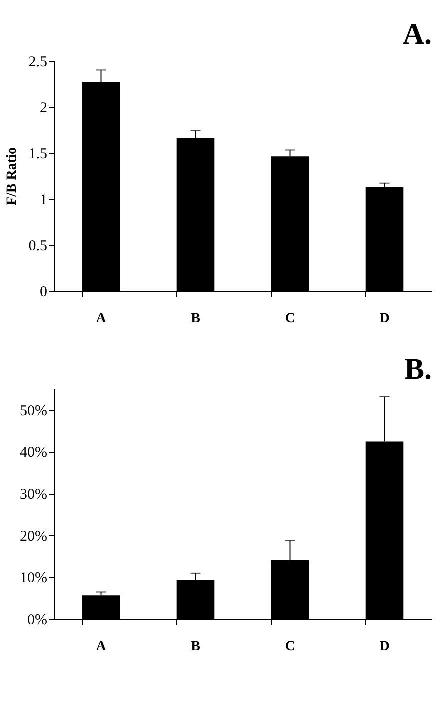 The height and width of the screenshot is (712, 448). I want to click on y-tick-label: 40%, so click(34, 453).